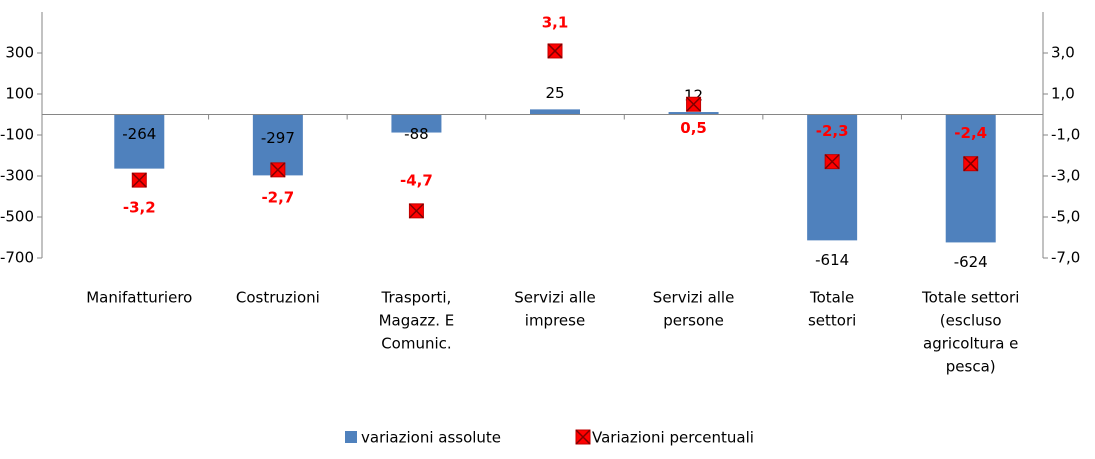 This screenshot has height=459, width=1095. What do you see at coordinates (416, 180) in the screenshot?
I see `marker-value-label: -4,7` at bounding box center [416, 180].